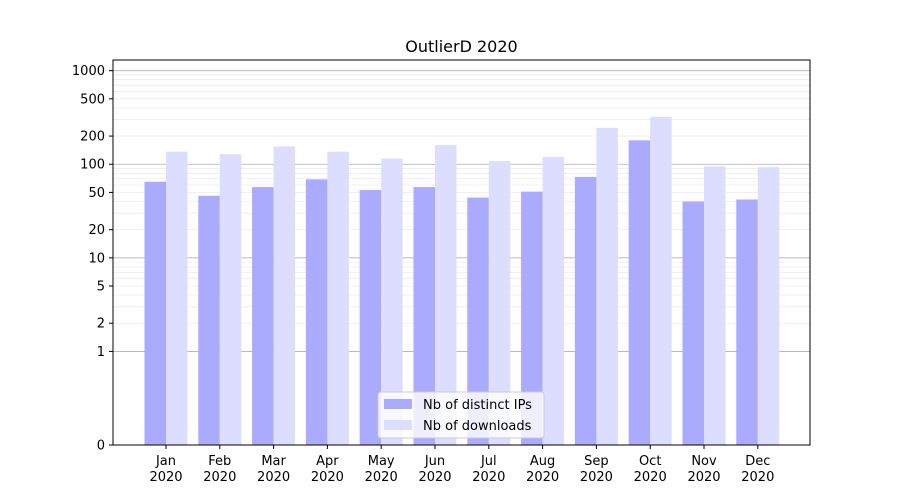 This screenshot has height=500, width=900. Describe the element at coordinates (757, 469) in the screenshot. I see `x-tick-label: Dec 2020` at that location.